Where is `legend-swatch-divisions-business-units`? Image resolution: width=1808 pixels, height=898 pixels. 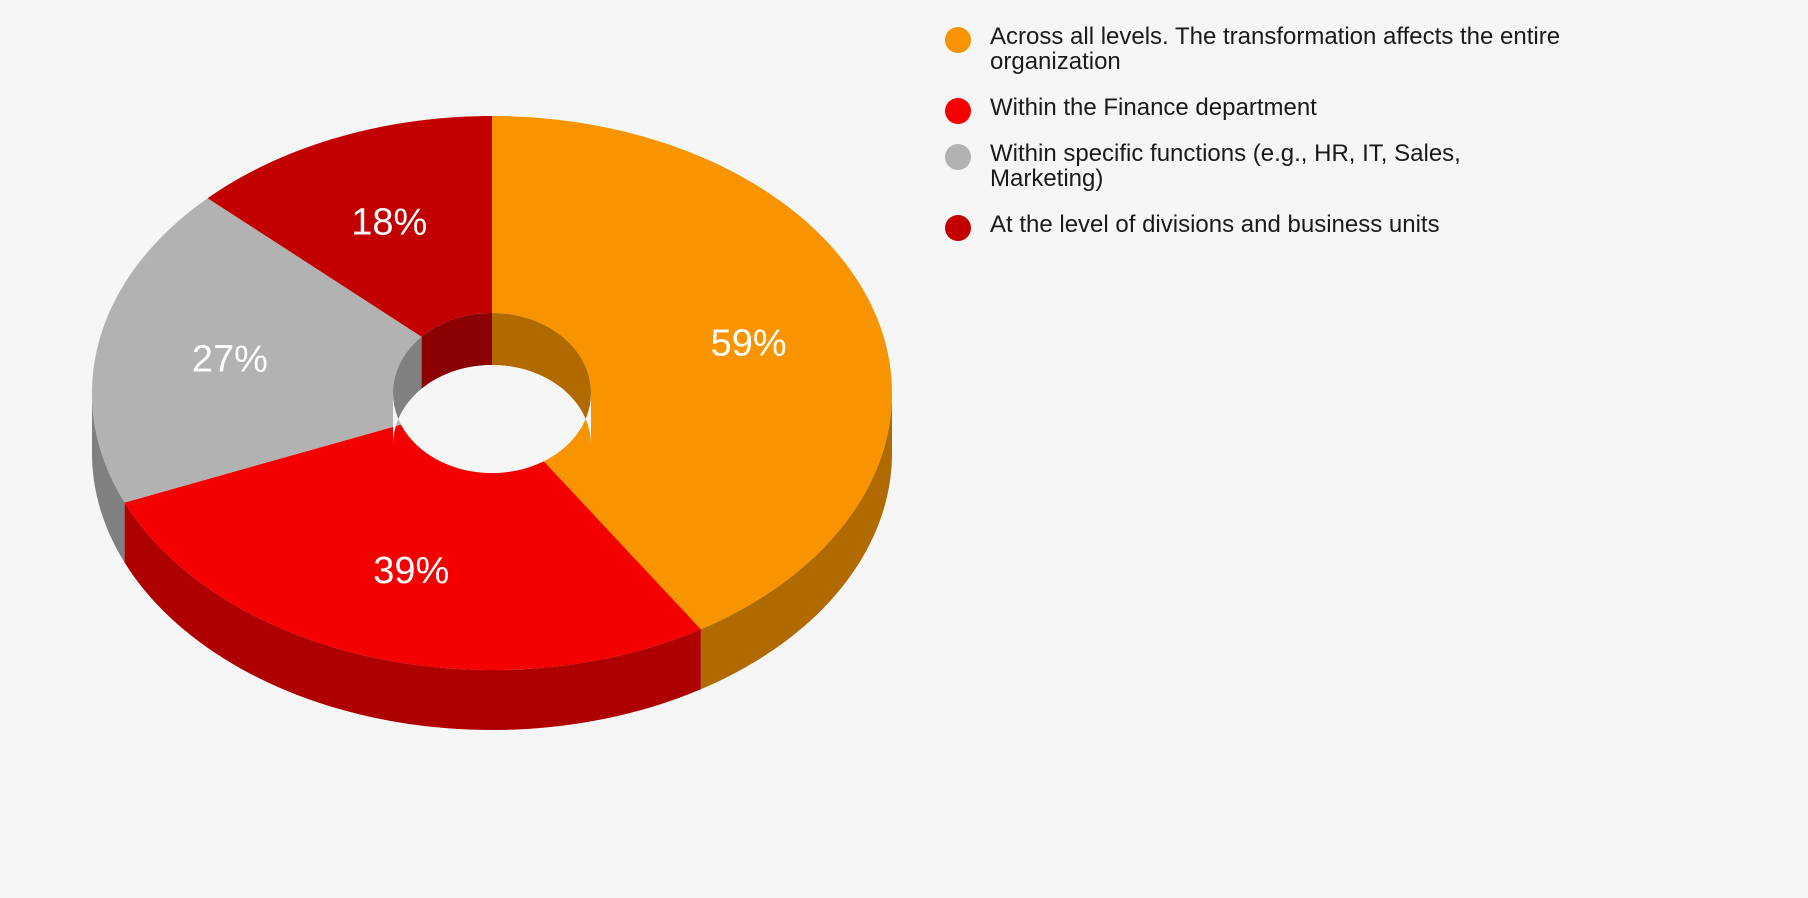
legend-swatch-divisions-business-units is located at coordinates (958, 228).